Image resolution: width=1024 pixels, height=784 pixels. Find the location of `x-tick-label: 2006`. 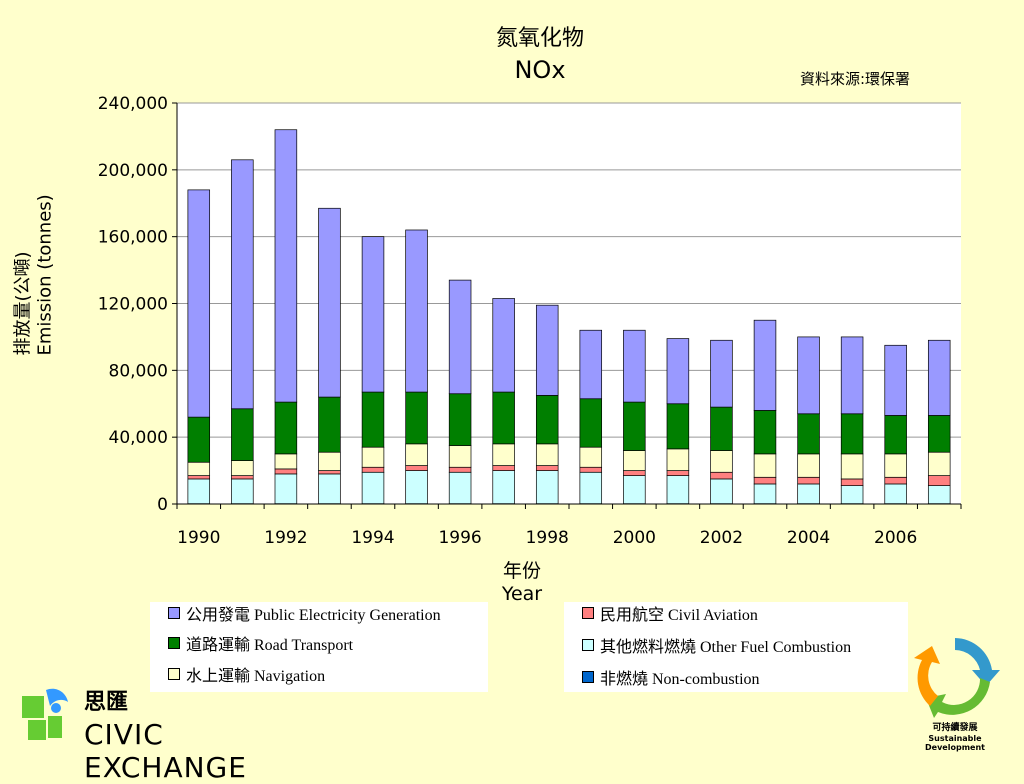

x-tick-label: 2006 is located at coordinates (895, 538).